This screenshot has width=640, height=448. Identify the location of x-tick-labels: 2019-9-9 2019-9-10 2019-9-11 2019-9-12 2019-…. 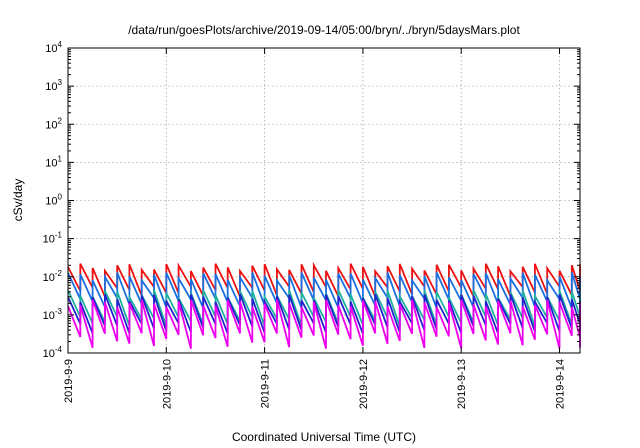
(315, 384).